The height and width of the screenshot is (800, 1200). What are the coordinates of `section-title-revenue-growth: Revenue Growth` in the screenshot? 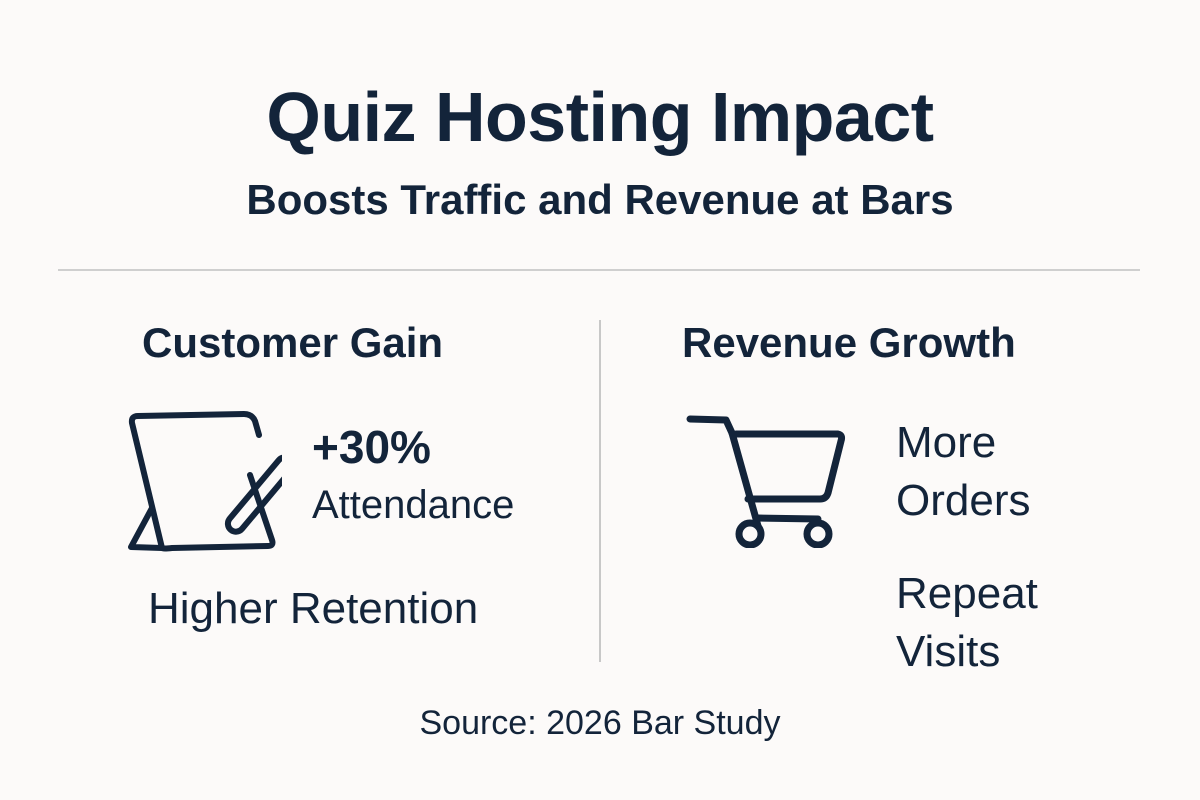 It's located at (849, 342).